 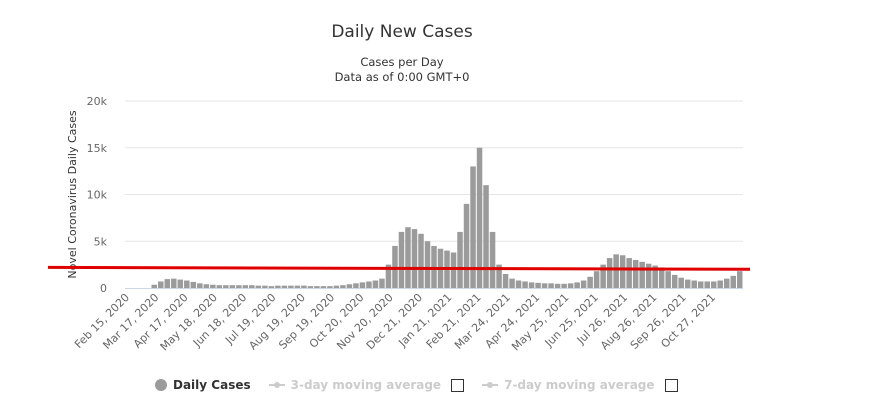 What do you see at coordinates (97, 148) in the screenshot?
I see `y-tick-label: 15k` at bounding box center [97, 148].